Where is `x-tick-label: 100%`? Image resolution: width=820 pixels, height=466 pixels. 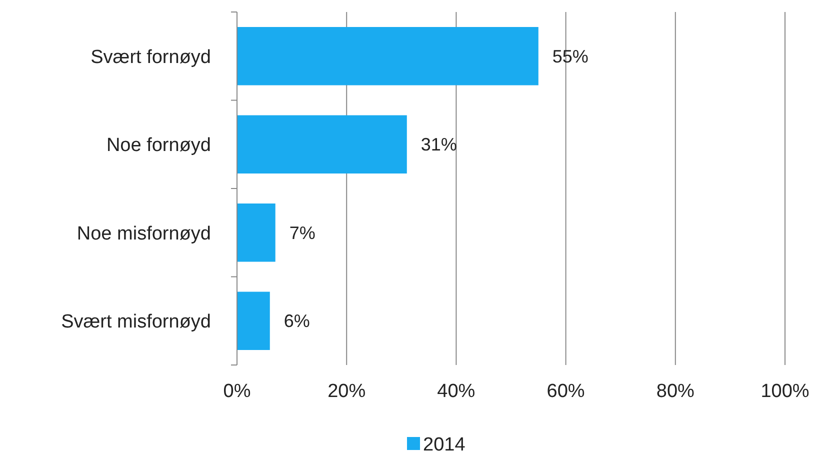 x-tick-label: 100% is located at coordinates (785, 391).